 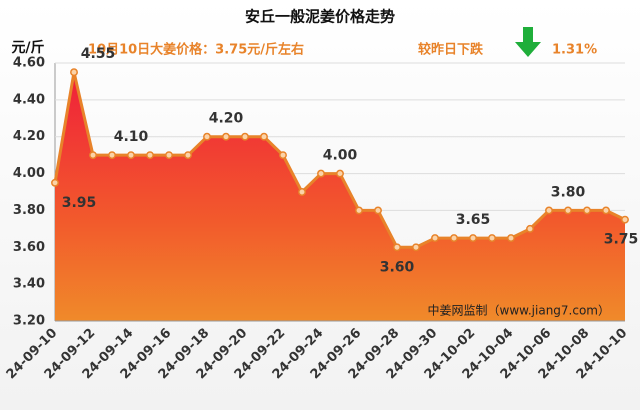 I want to click on y-tick-label: 4.60, so click(x=29, y=63).